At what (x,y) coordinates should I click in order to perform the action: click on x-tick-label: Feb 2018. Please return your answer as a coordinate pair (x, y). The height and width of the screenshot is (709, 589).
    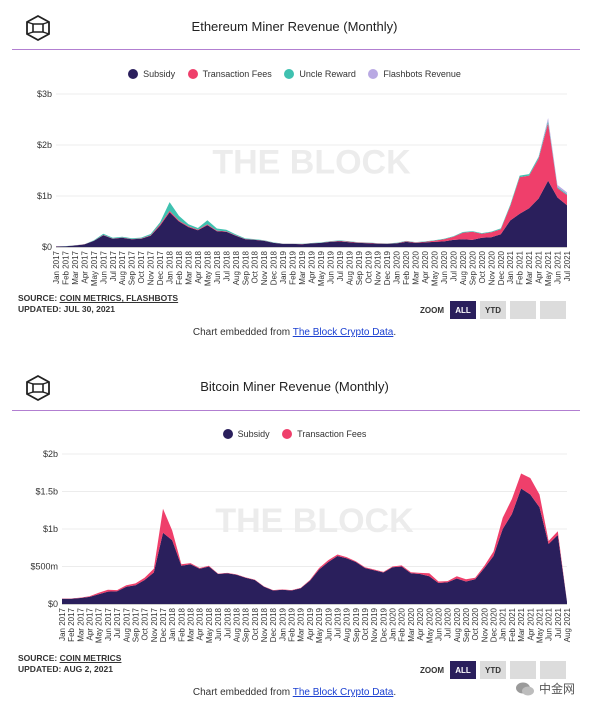
    Looking at the image, I should click on (181, 624).